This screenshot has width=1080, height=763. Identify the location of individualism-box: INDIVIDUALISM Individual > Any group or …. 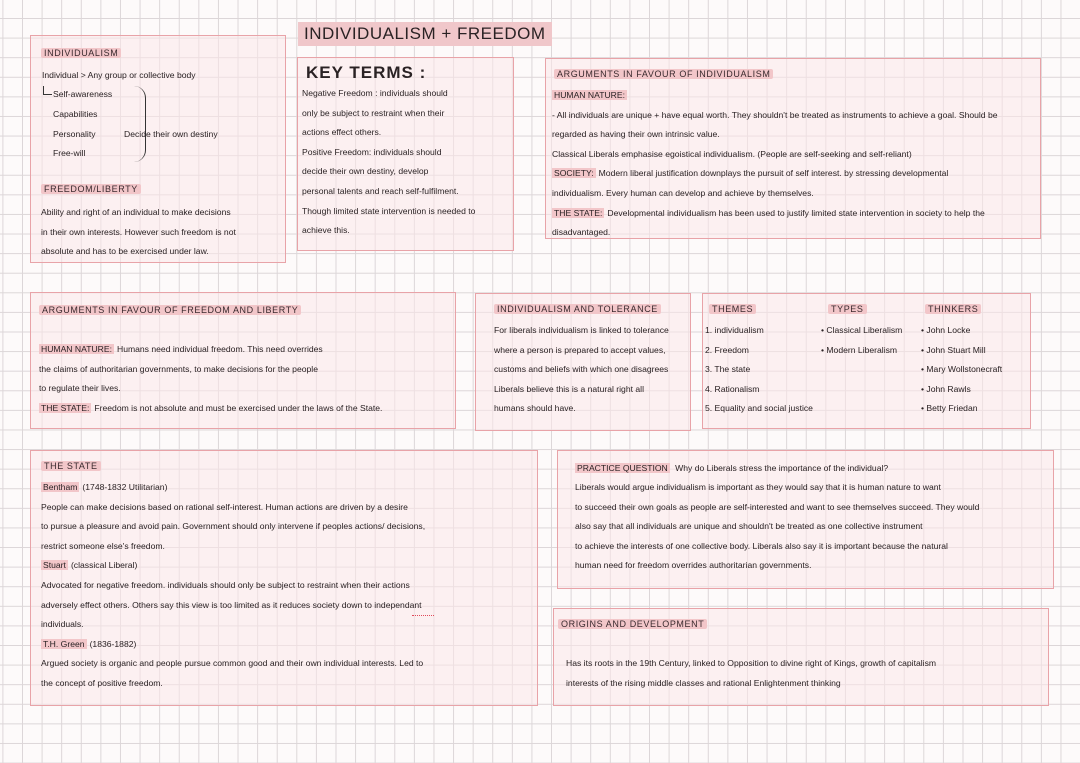
(158, 149).